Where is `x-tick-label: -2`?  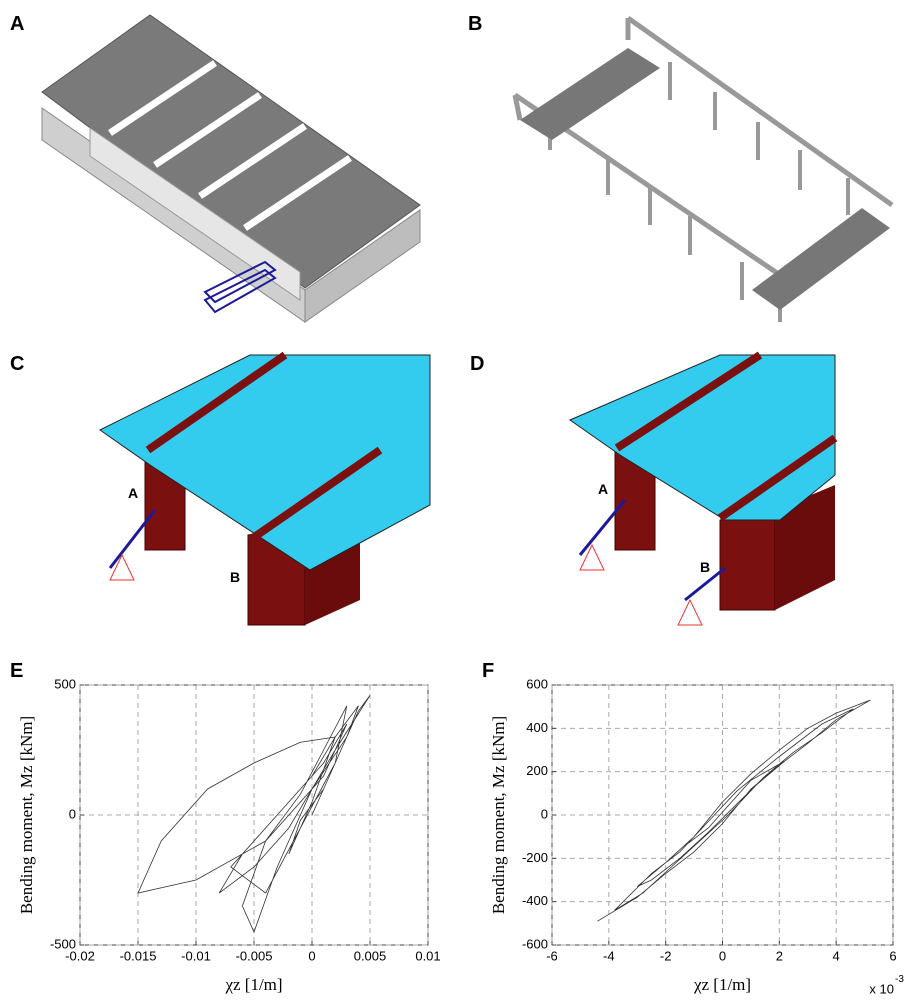
x-tick-label: -2 is located at coordinates (666, 955).